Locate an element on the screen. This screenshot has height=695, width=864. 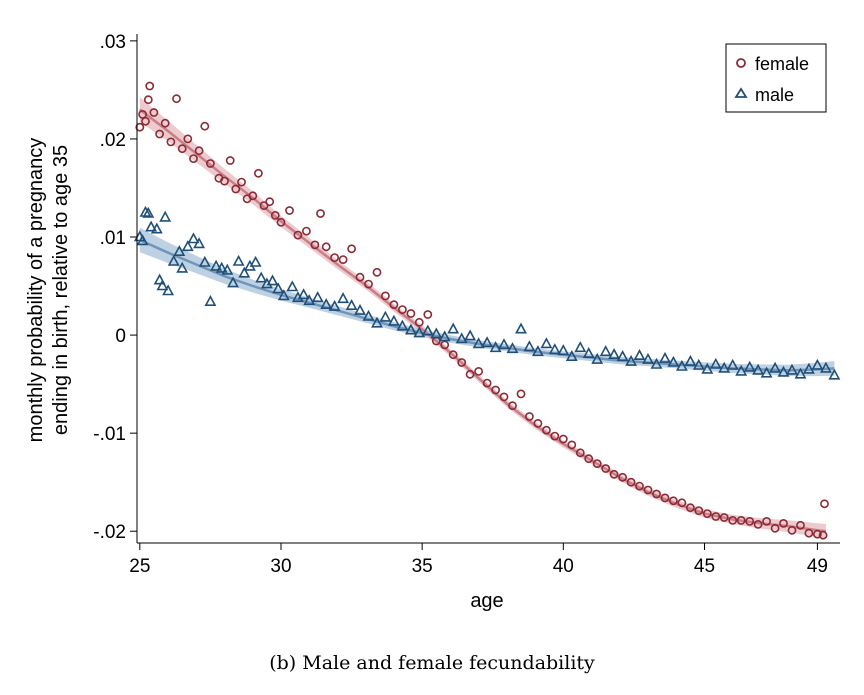
x-tick-label: 25 is located at coordinates (139, 566).